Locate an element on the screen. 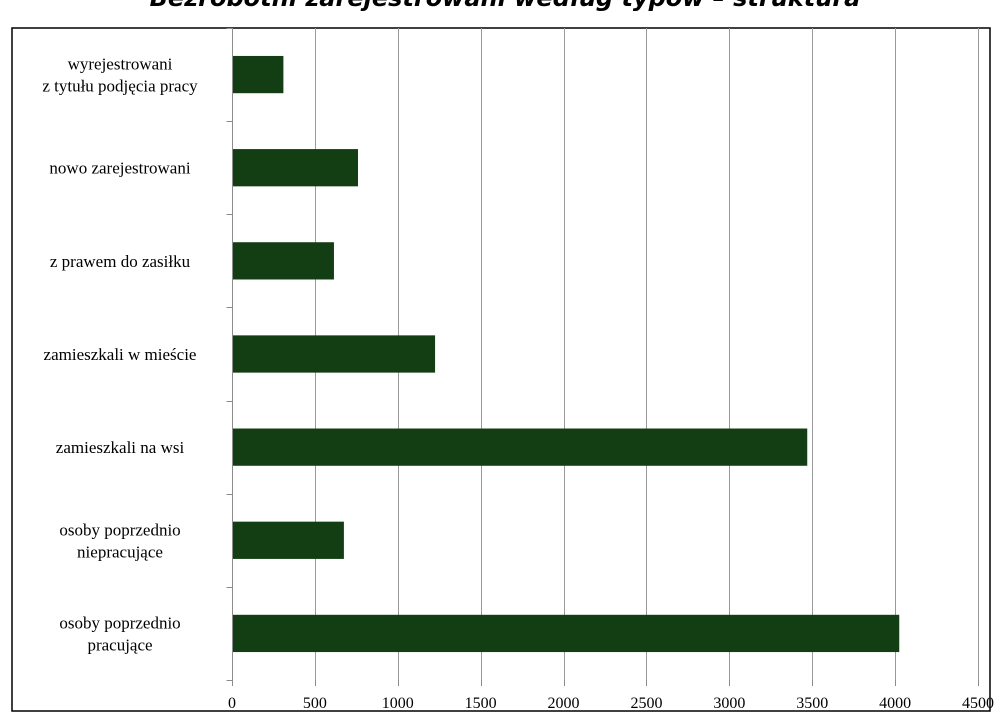  y-category-label: zamieszkali na wsi is located at coordinates (120, 447).